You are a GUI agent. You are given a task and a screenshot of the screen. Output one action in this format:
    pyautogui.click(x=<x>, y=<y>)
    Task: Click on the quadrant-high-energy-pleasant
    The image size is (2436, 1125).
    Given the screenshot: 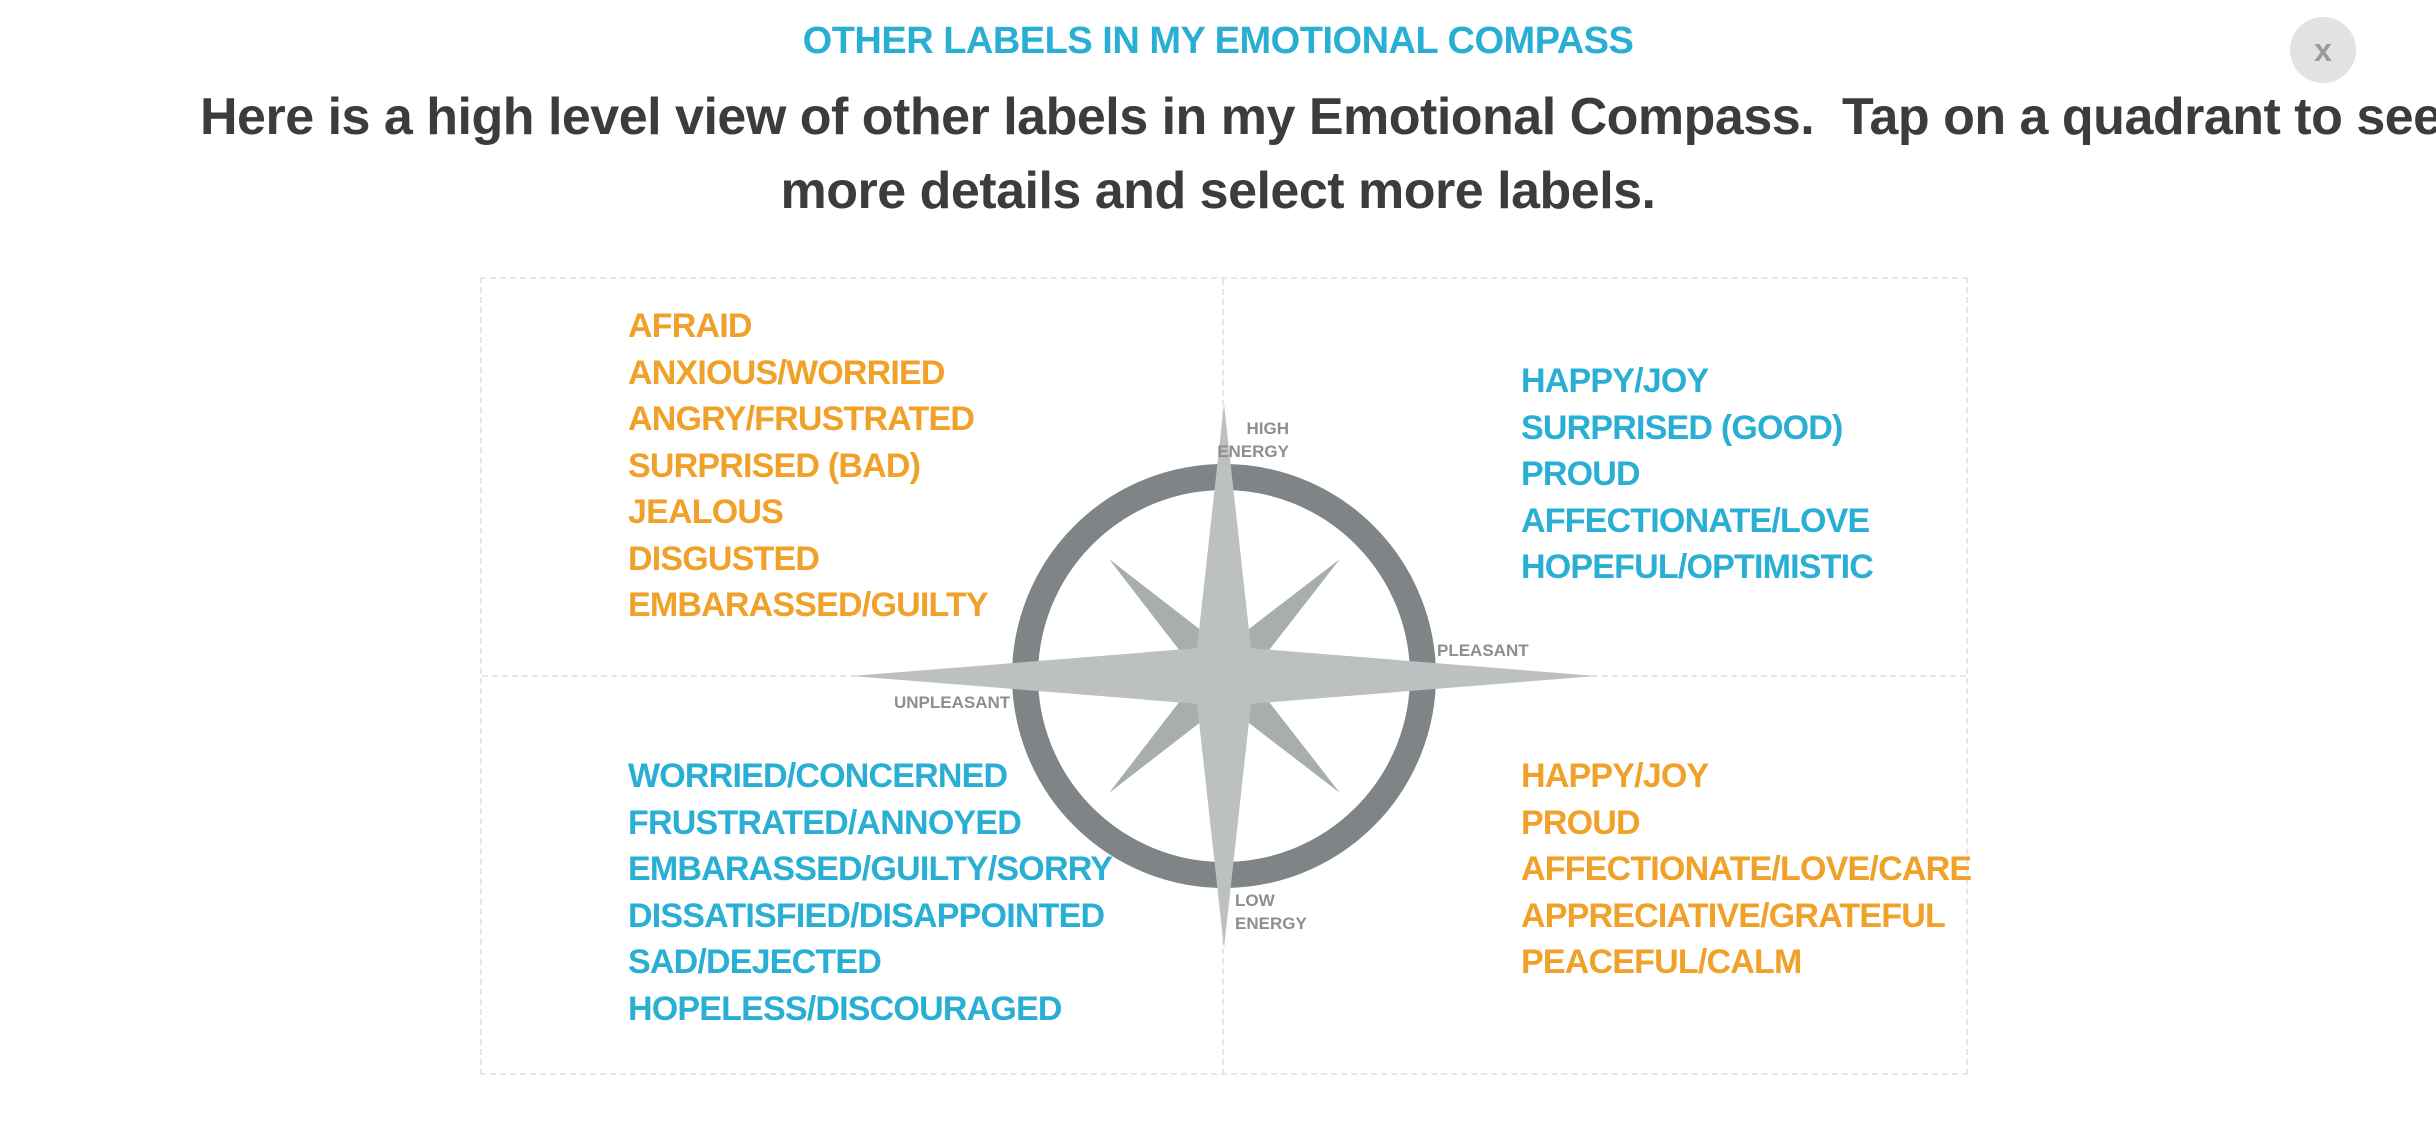 What is the action you would take?
    pyautogui.click(x=1595, y=478)
    